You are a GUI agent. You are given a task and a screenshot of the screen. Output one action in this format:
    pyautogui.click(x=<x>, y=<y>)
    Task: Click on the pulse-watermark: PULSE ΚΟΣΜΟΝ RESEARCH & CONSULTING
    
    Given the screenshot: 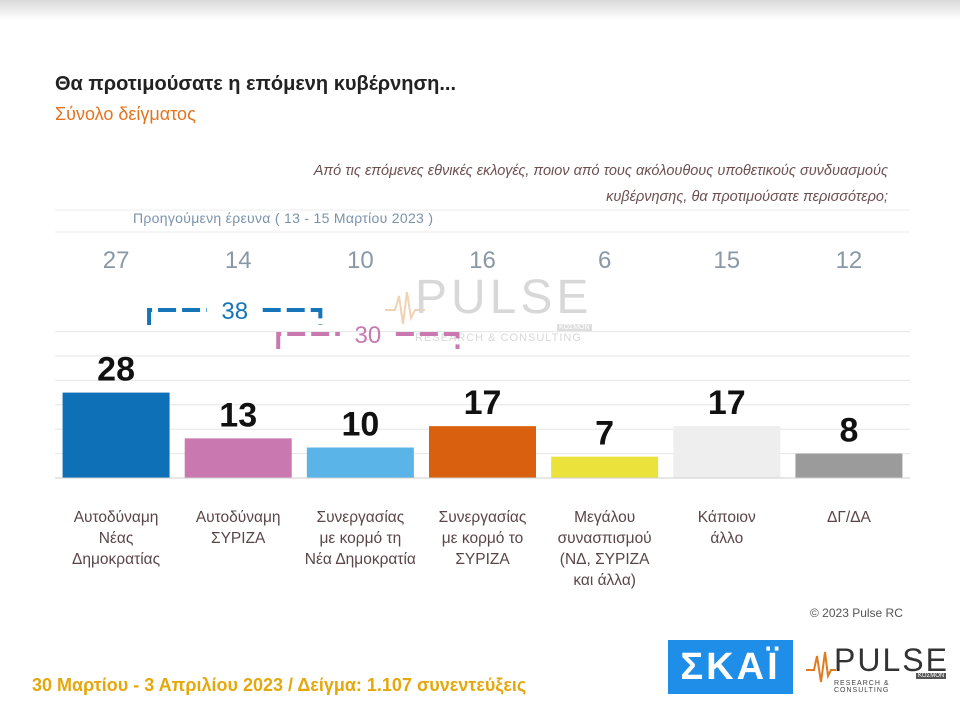 What is the action you would take?
    pyautogui.click(x=495, y=312)
    